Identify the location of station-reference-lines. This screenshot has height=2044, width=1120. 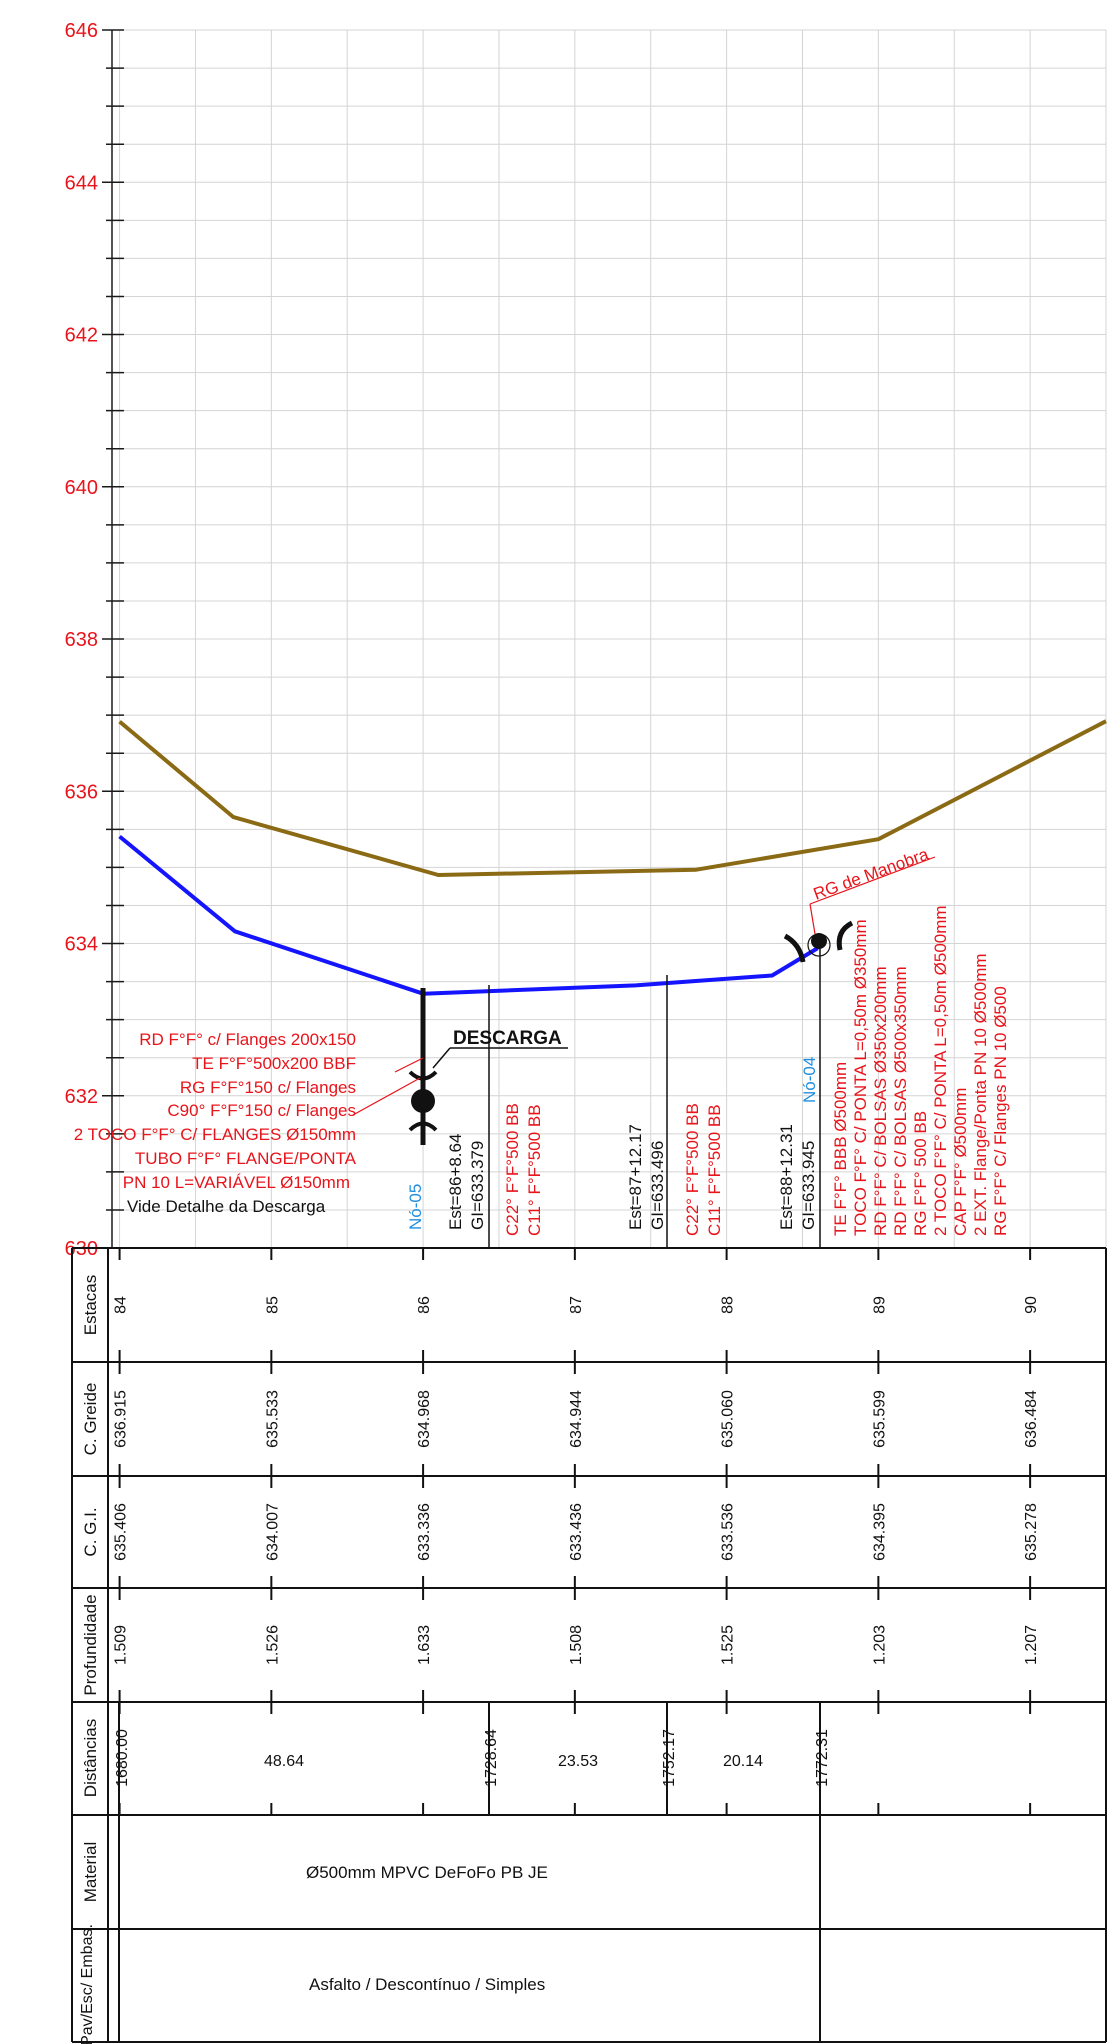
(654, 1097).